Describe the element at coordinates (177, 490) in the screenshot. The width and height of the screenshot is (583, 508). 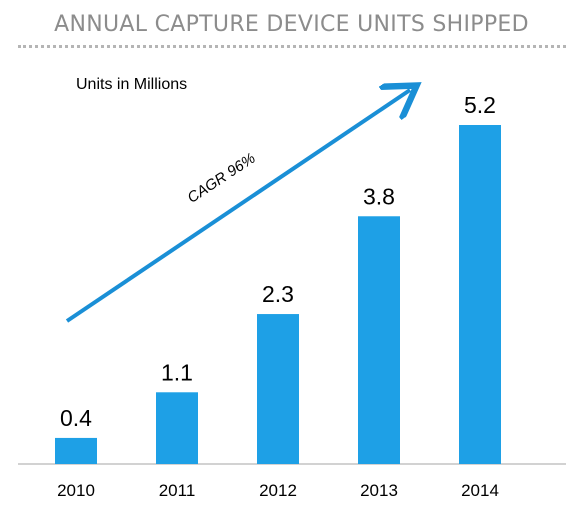
I see `x-tick-label-2011: 2011` at that location.